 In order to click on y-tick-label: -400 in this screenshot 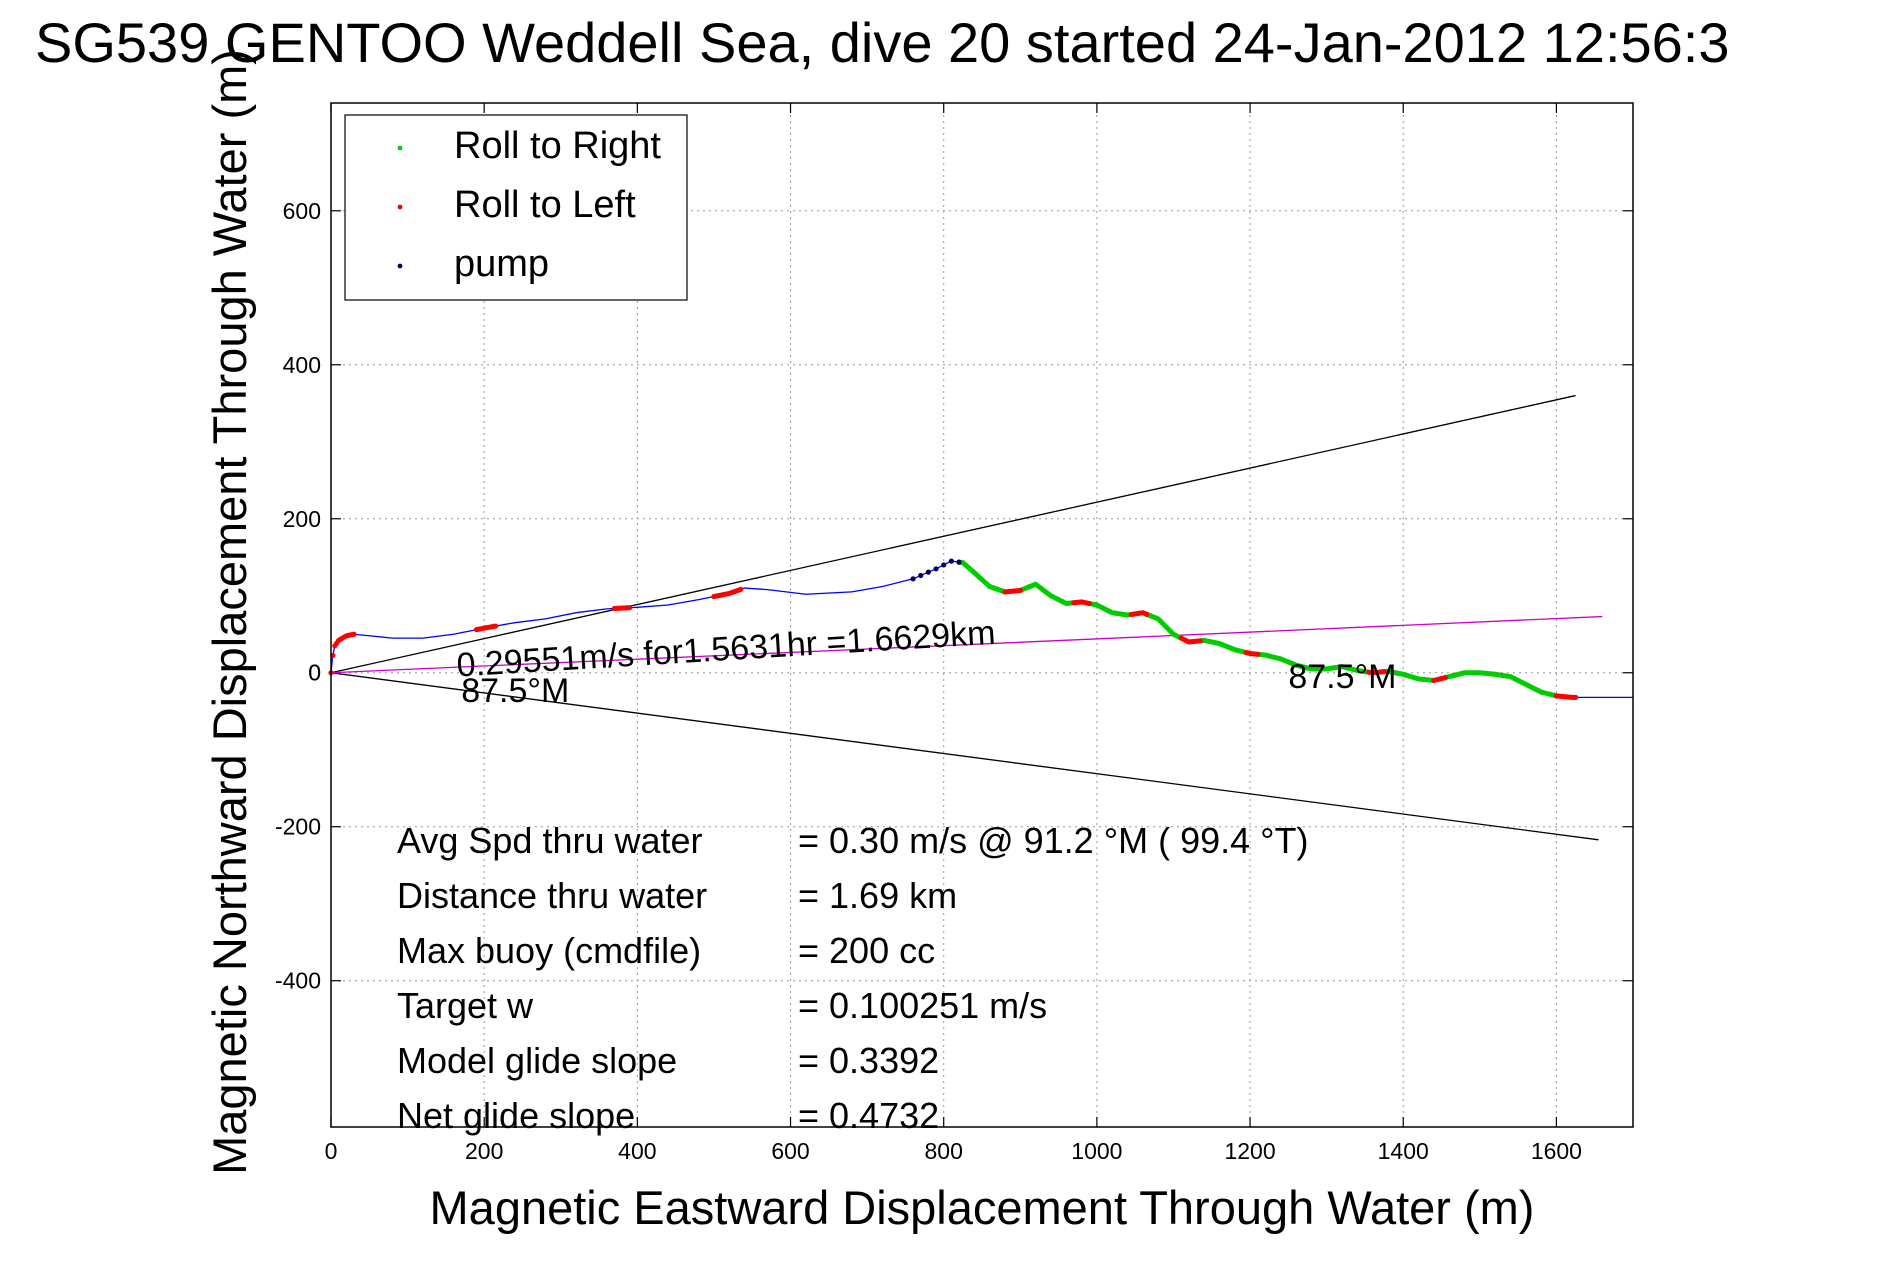, I will do `click(298, 981)`.